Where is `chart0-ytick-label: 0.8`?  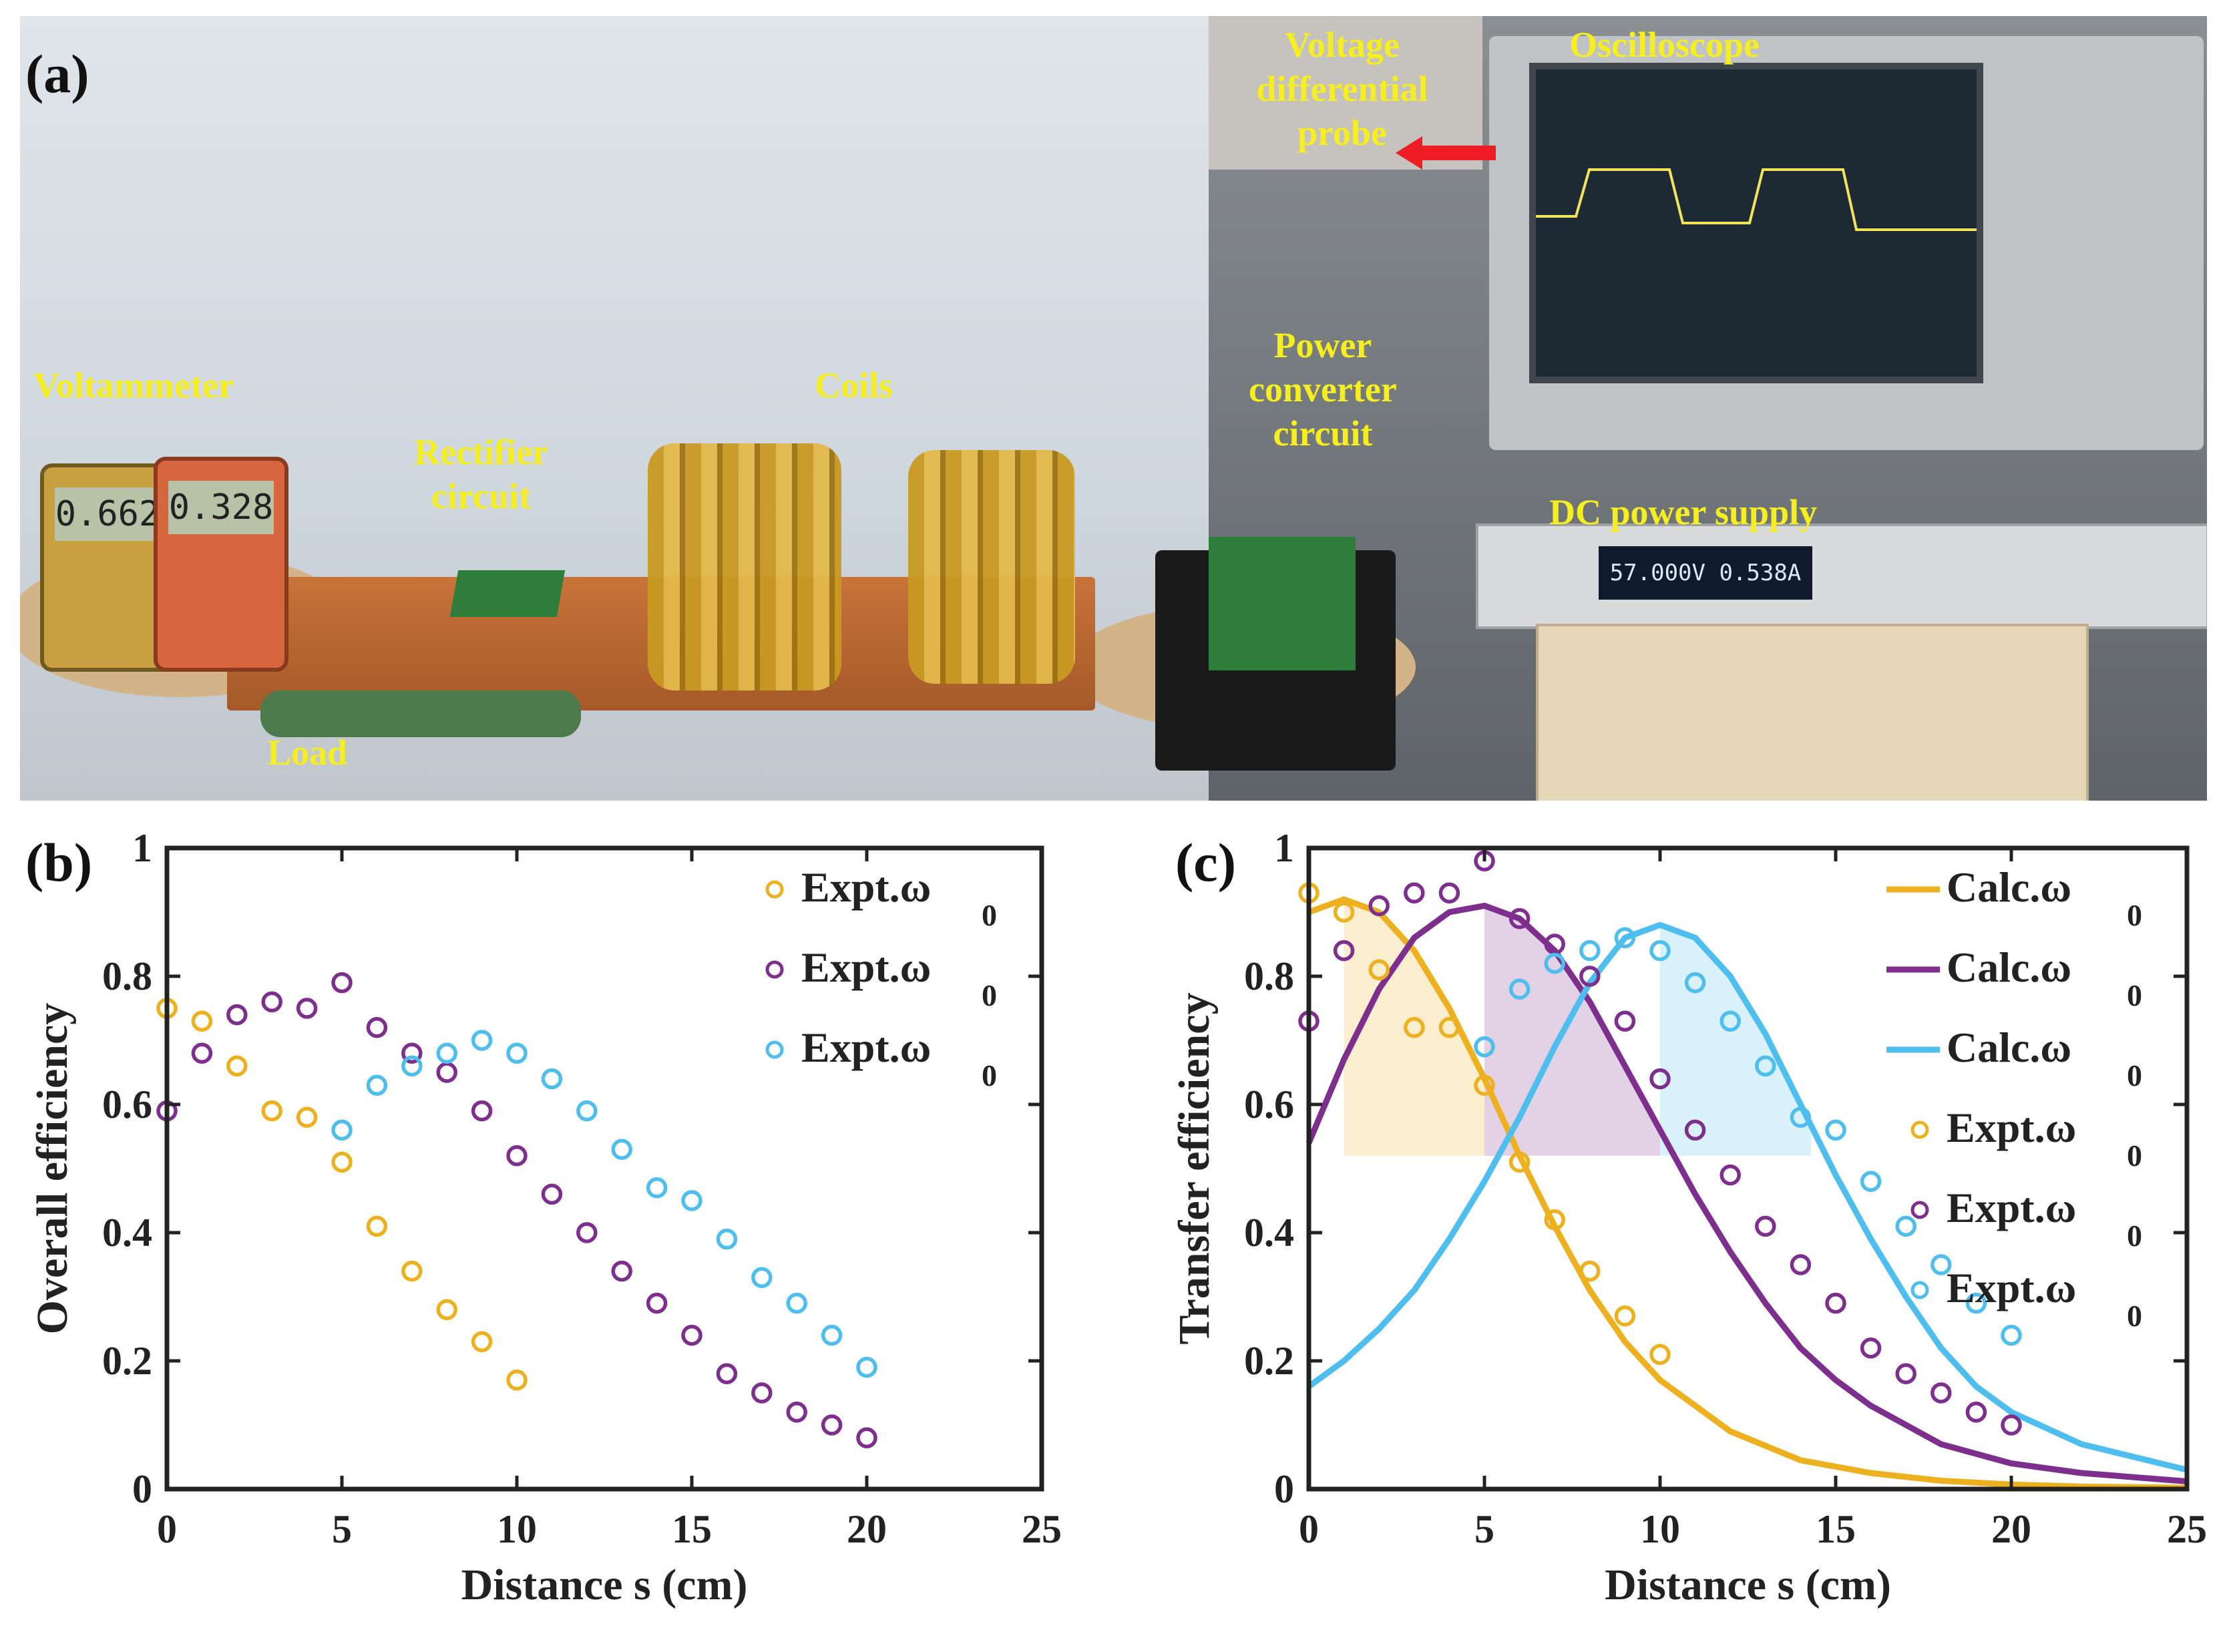 chart0-ytick-label: 0.8 is located at coordinates (127, 976).